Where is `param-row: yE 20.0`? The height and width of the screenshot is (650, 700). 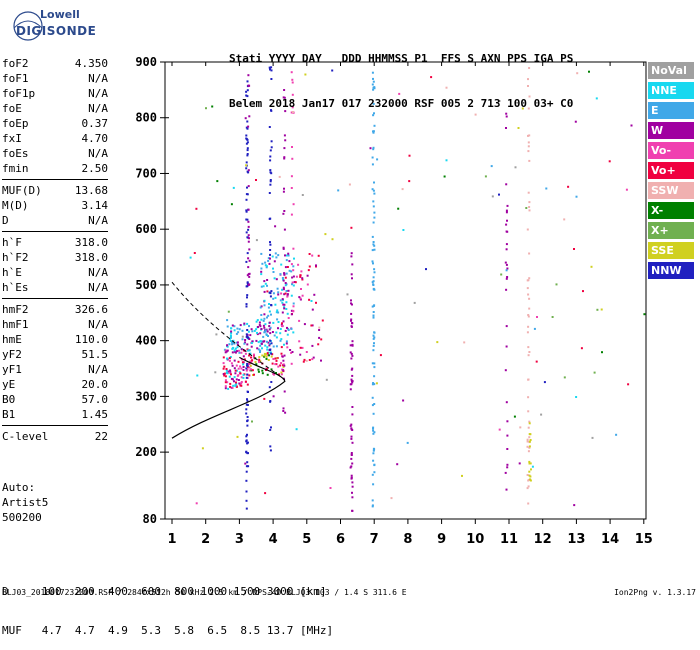 param-row: yE 20.0 is located at coordinates (55, 384).